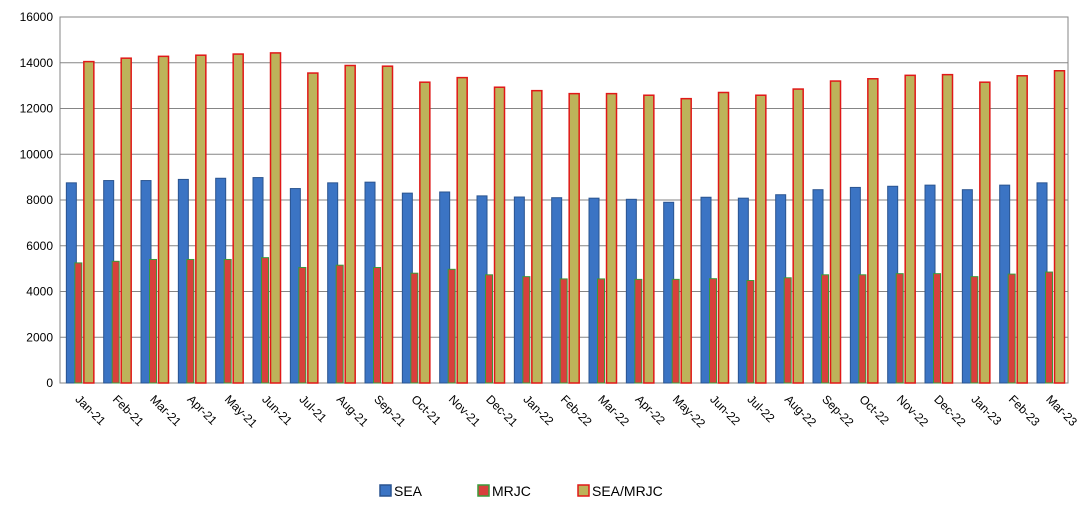  I want to click on x-tick-label: Jan-22, so click(539, 410).